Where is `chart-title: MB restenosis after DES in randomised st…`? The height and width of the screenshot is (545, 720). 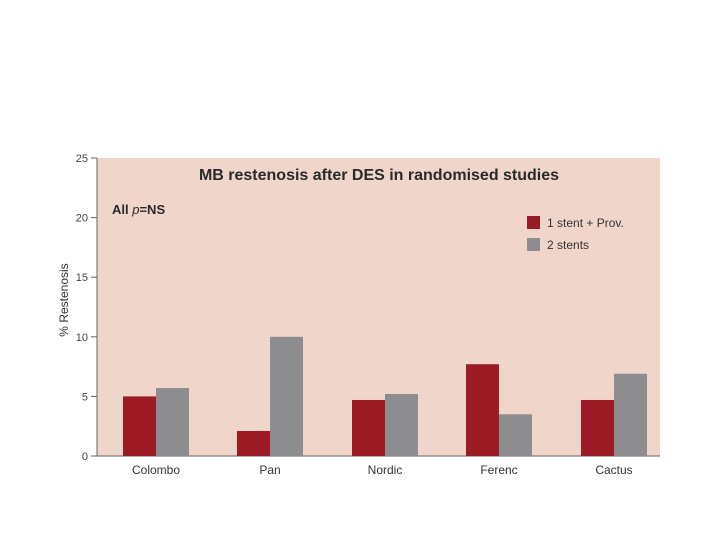
chart-title: MB restenosis after DES in randomised st… is located at coordinates (379, 175).